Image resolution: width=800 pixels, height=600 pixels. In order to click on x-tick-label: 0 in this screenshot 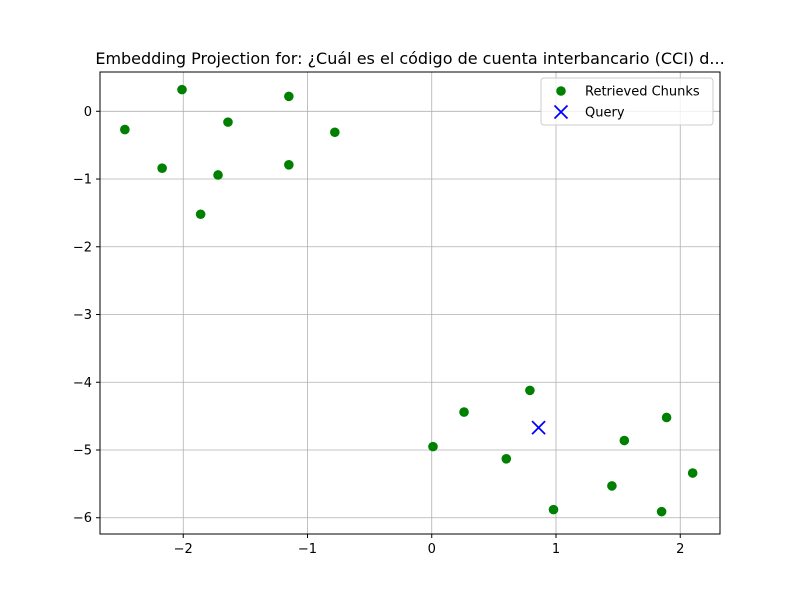, I will do `click(432, 549)`.